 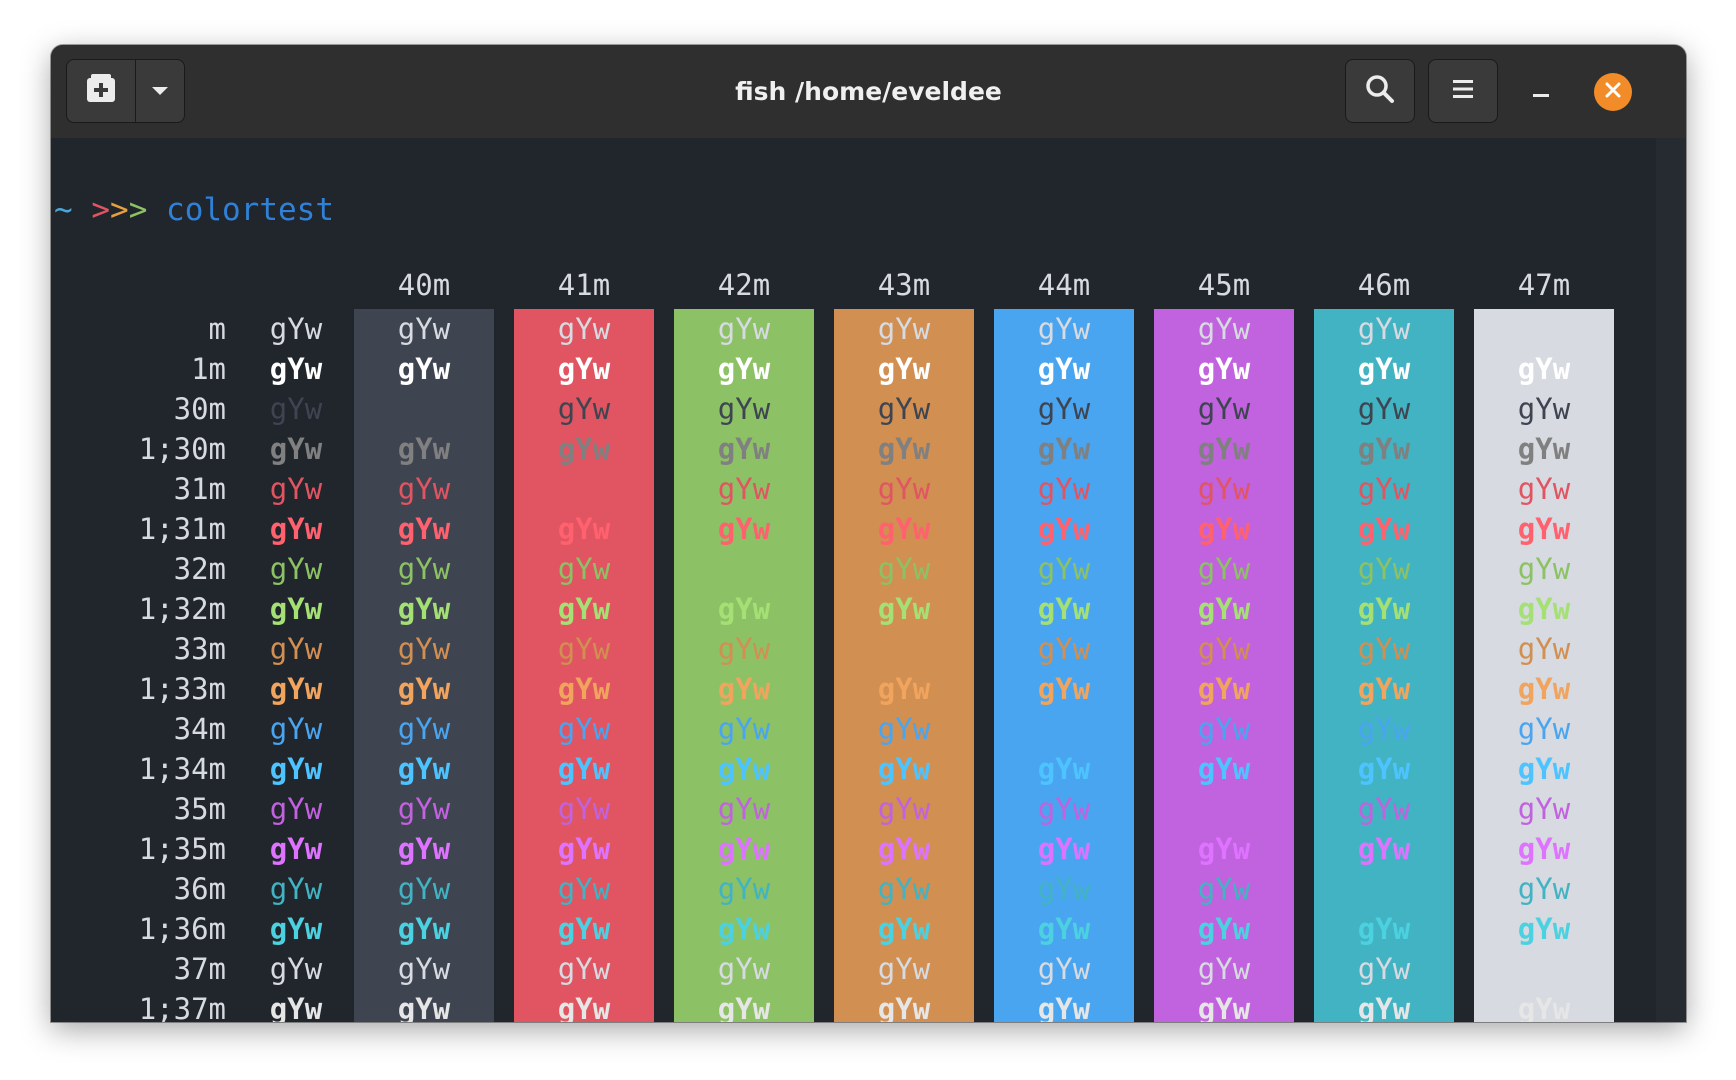 What do you see at coordinates (1384, 285) in the screenshot?
I see `column-header: 46m` at bounding box center [1384, 285].